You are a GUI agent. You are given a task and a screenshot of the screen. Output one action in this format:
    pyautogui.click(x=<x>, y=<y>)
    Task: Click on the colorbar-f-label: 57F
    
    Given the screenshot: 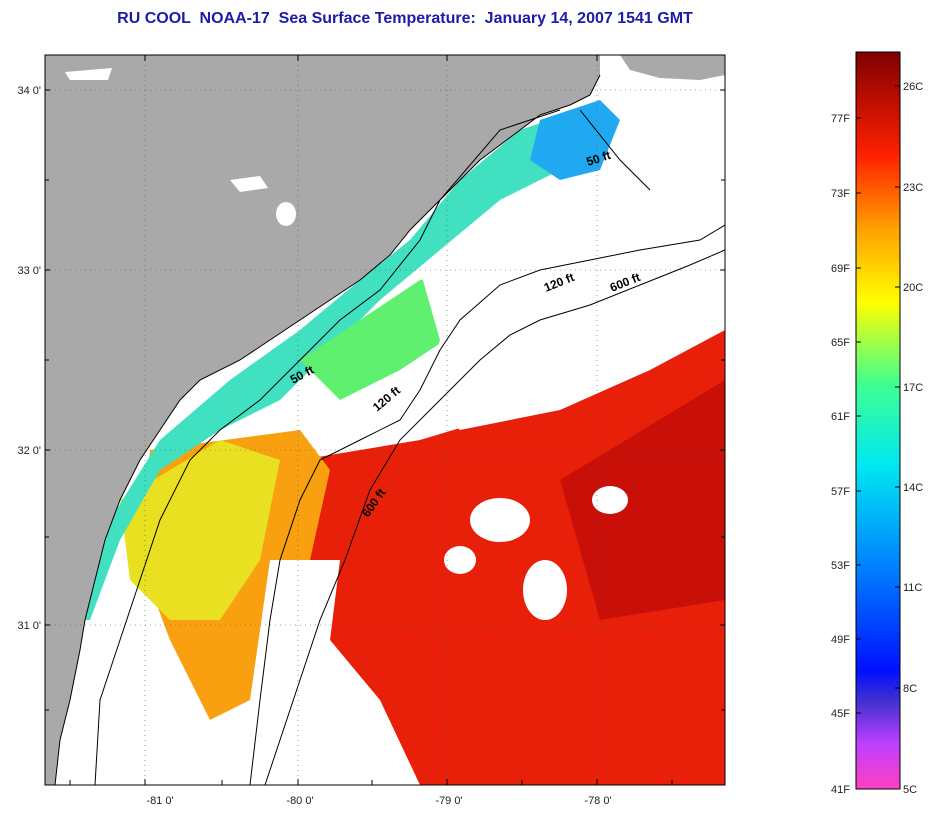 What is the action you would take?
    pyautogui.click(x=840, y=492)
    